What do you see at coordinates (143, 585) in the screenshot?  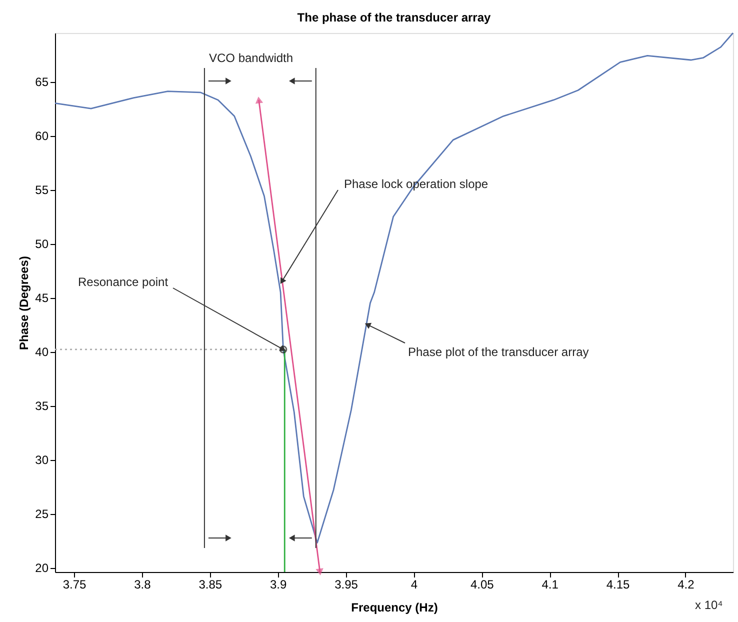 I see `x-tick-label: 3.8` at bounding box center [143, 585].